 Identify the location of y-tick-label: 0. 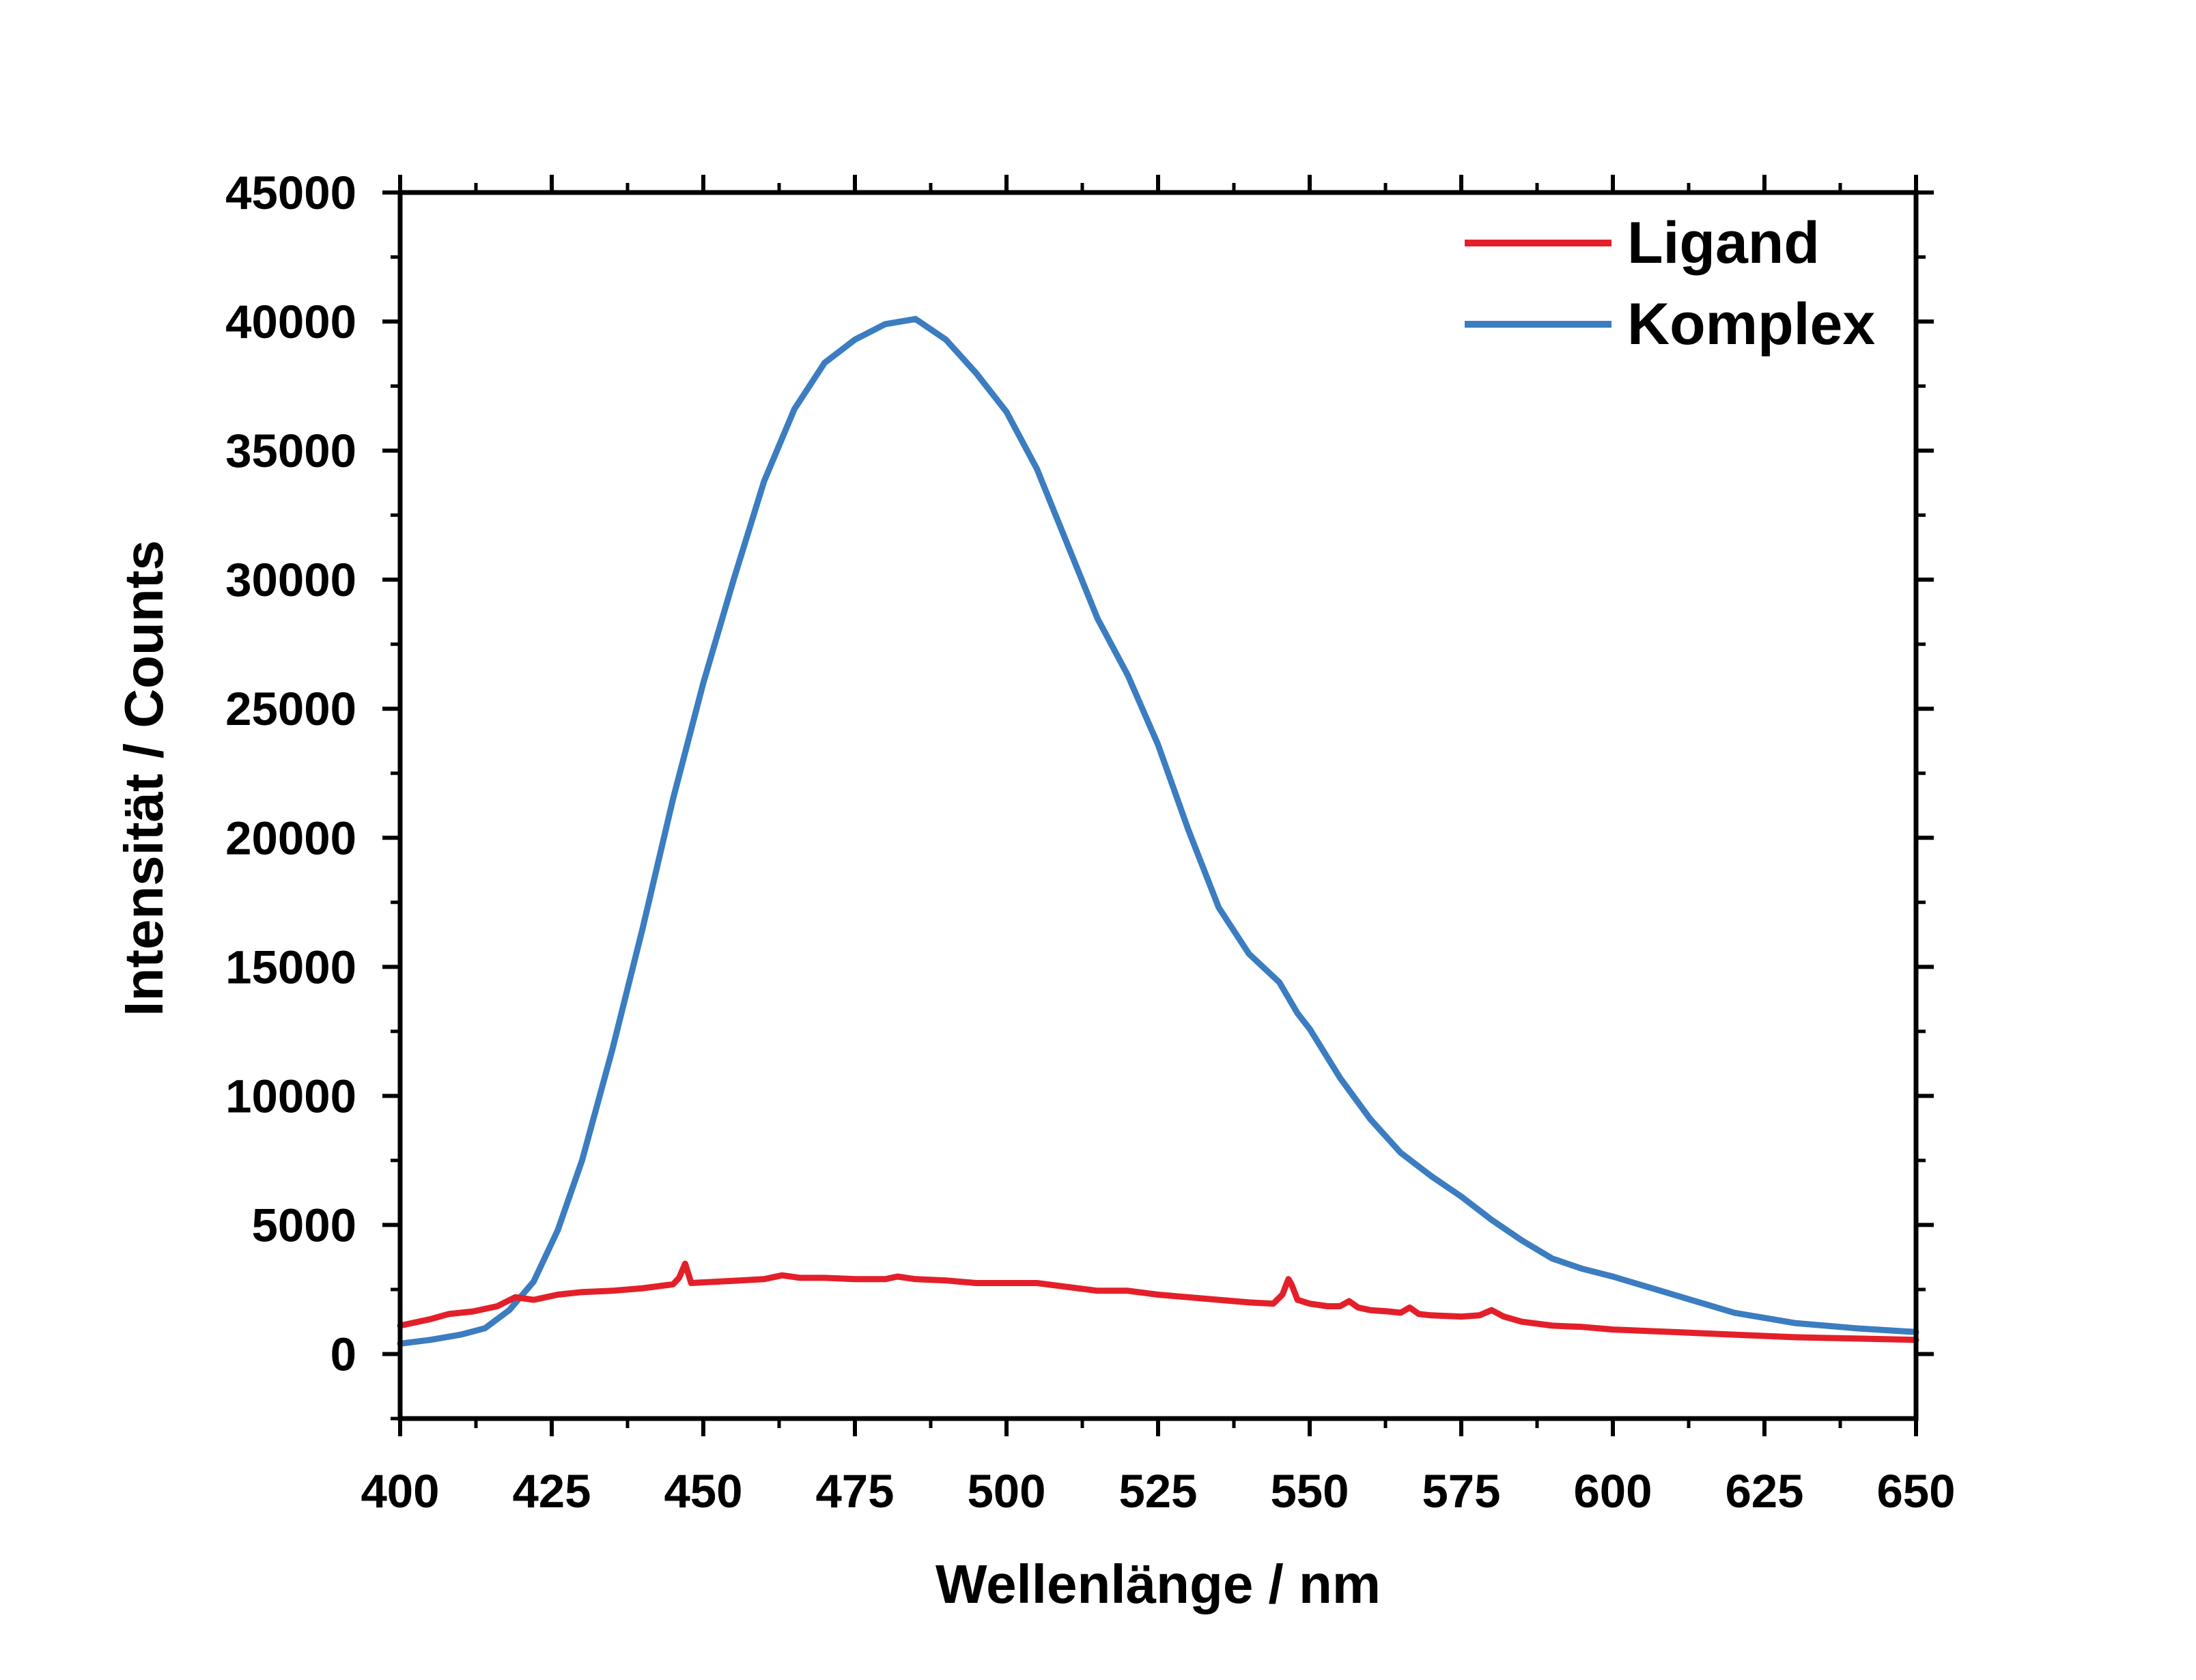
(343, 1354).